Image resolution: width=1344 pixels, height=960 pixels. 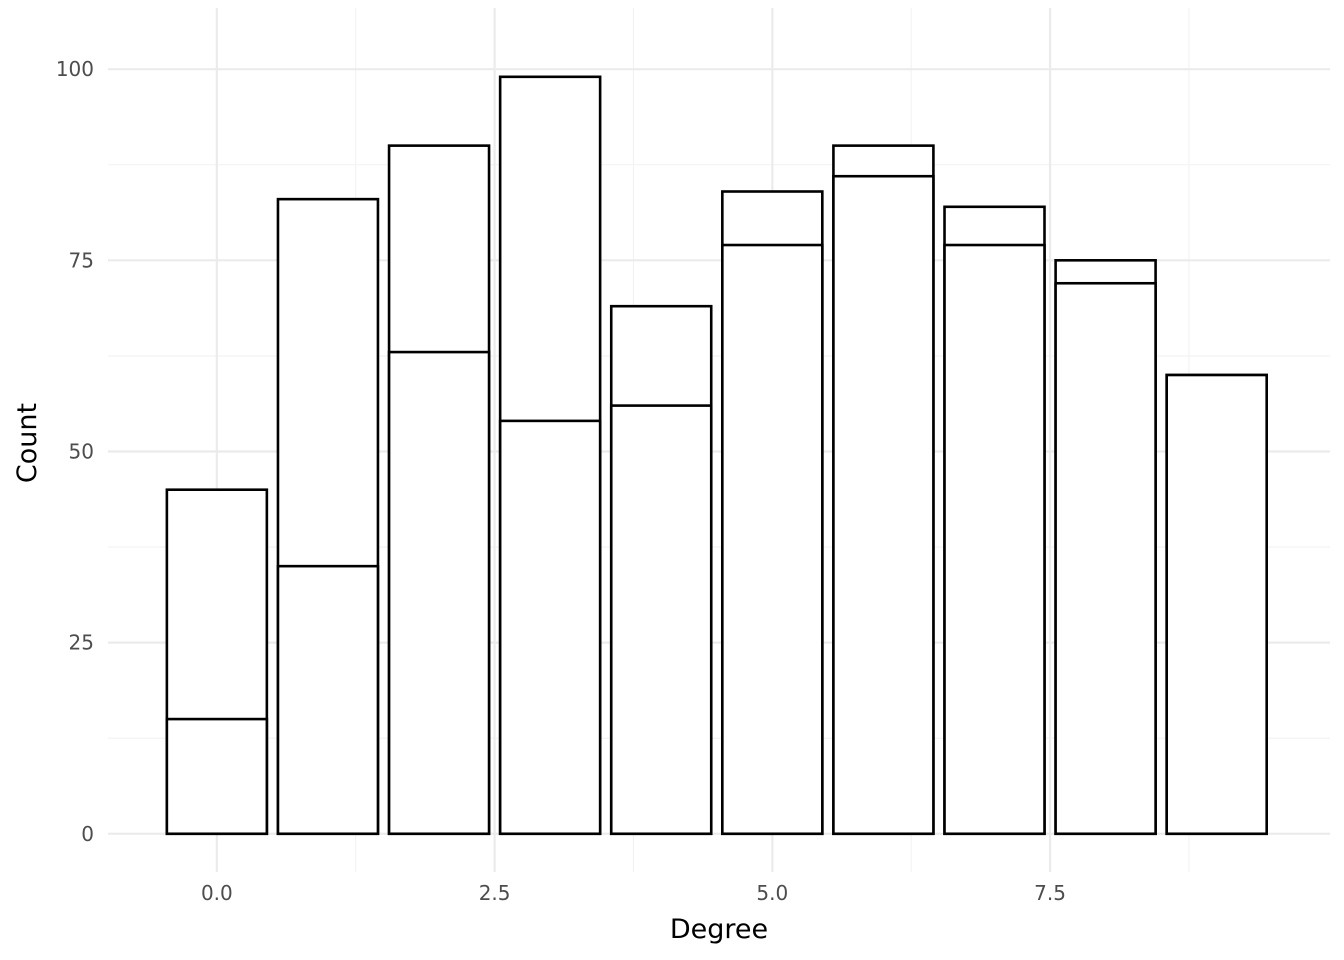 What do you see at coordinates (495, 893) in the screenshot?
I see `x-tick-label: 2.5` at bounding box center [495, 893].